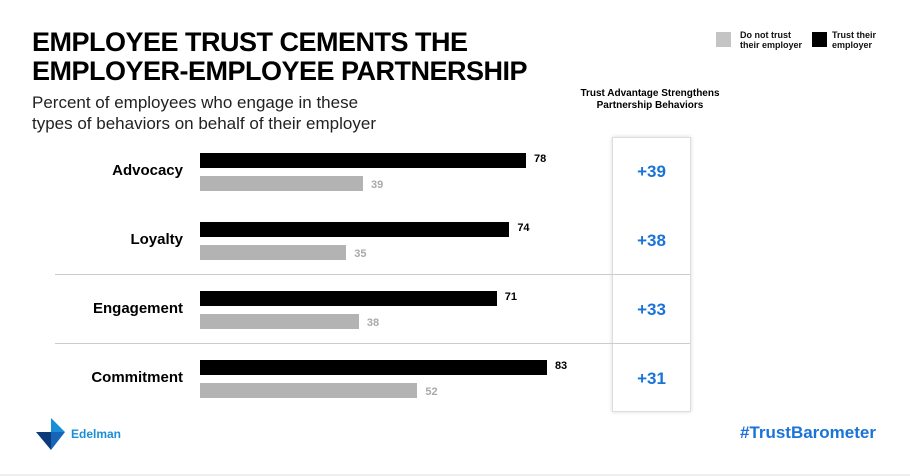 The height and width of the screenshot is (476, 910). What do you see at coordinates (137, 308) in the screenshot?
I see `category-label: Engagement` at bounding box center [137, 308].